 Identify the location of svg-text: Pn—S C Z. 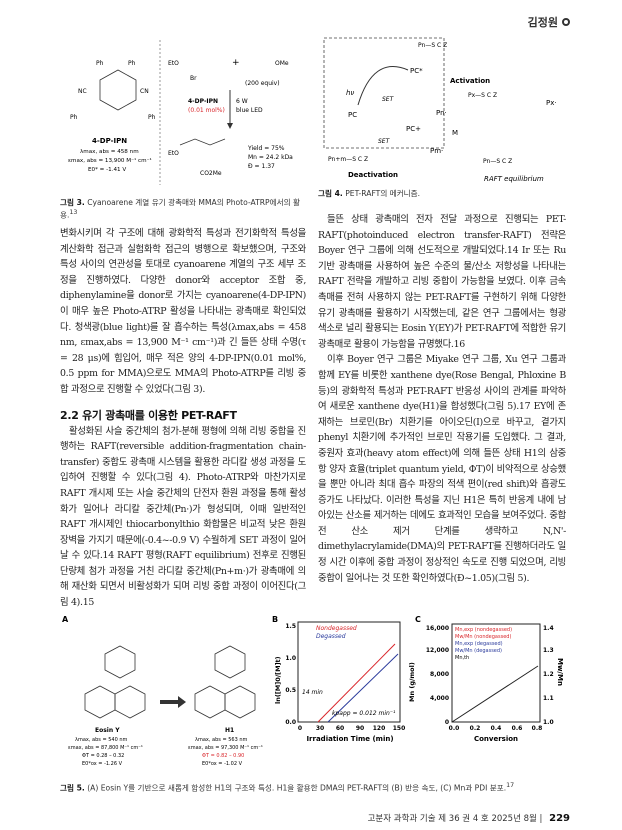
(497, 161).